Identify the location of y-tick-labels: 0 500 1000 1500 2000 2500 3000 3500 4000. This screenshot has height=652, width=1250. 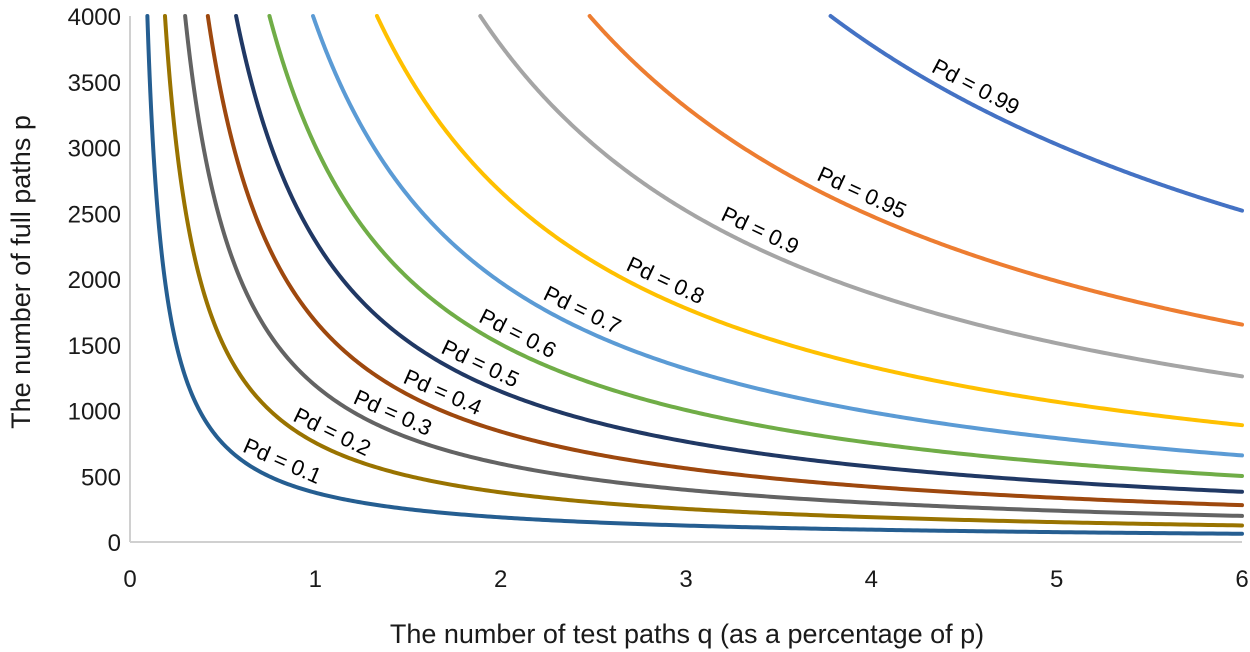
(94, 280).